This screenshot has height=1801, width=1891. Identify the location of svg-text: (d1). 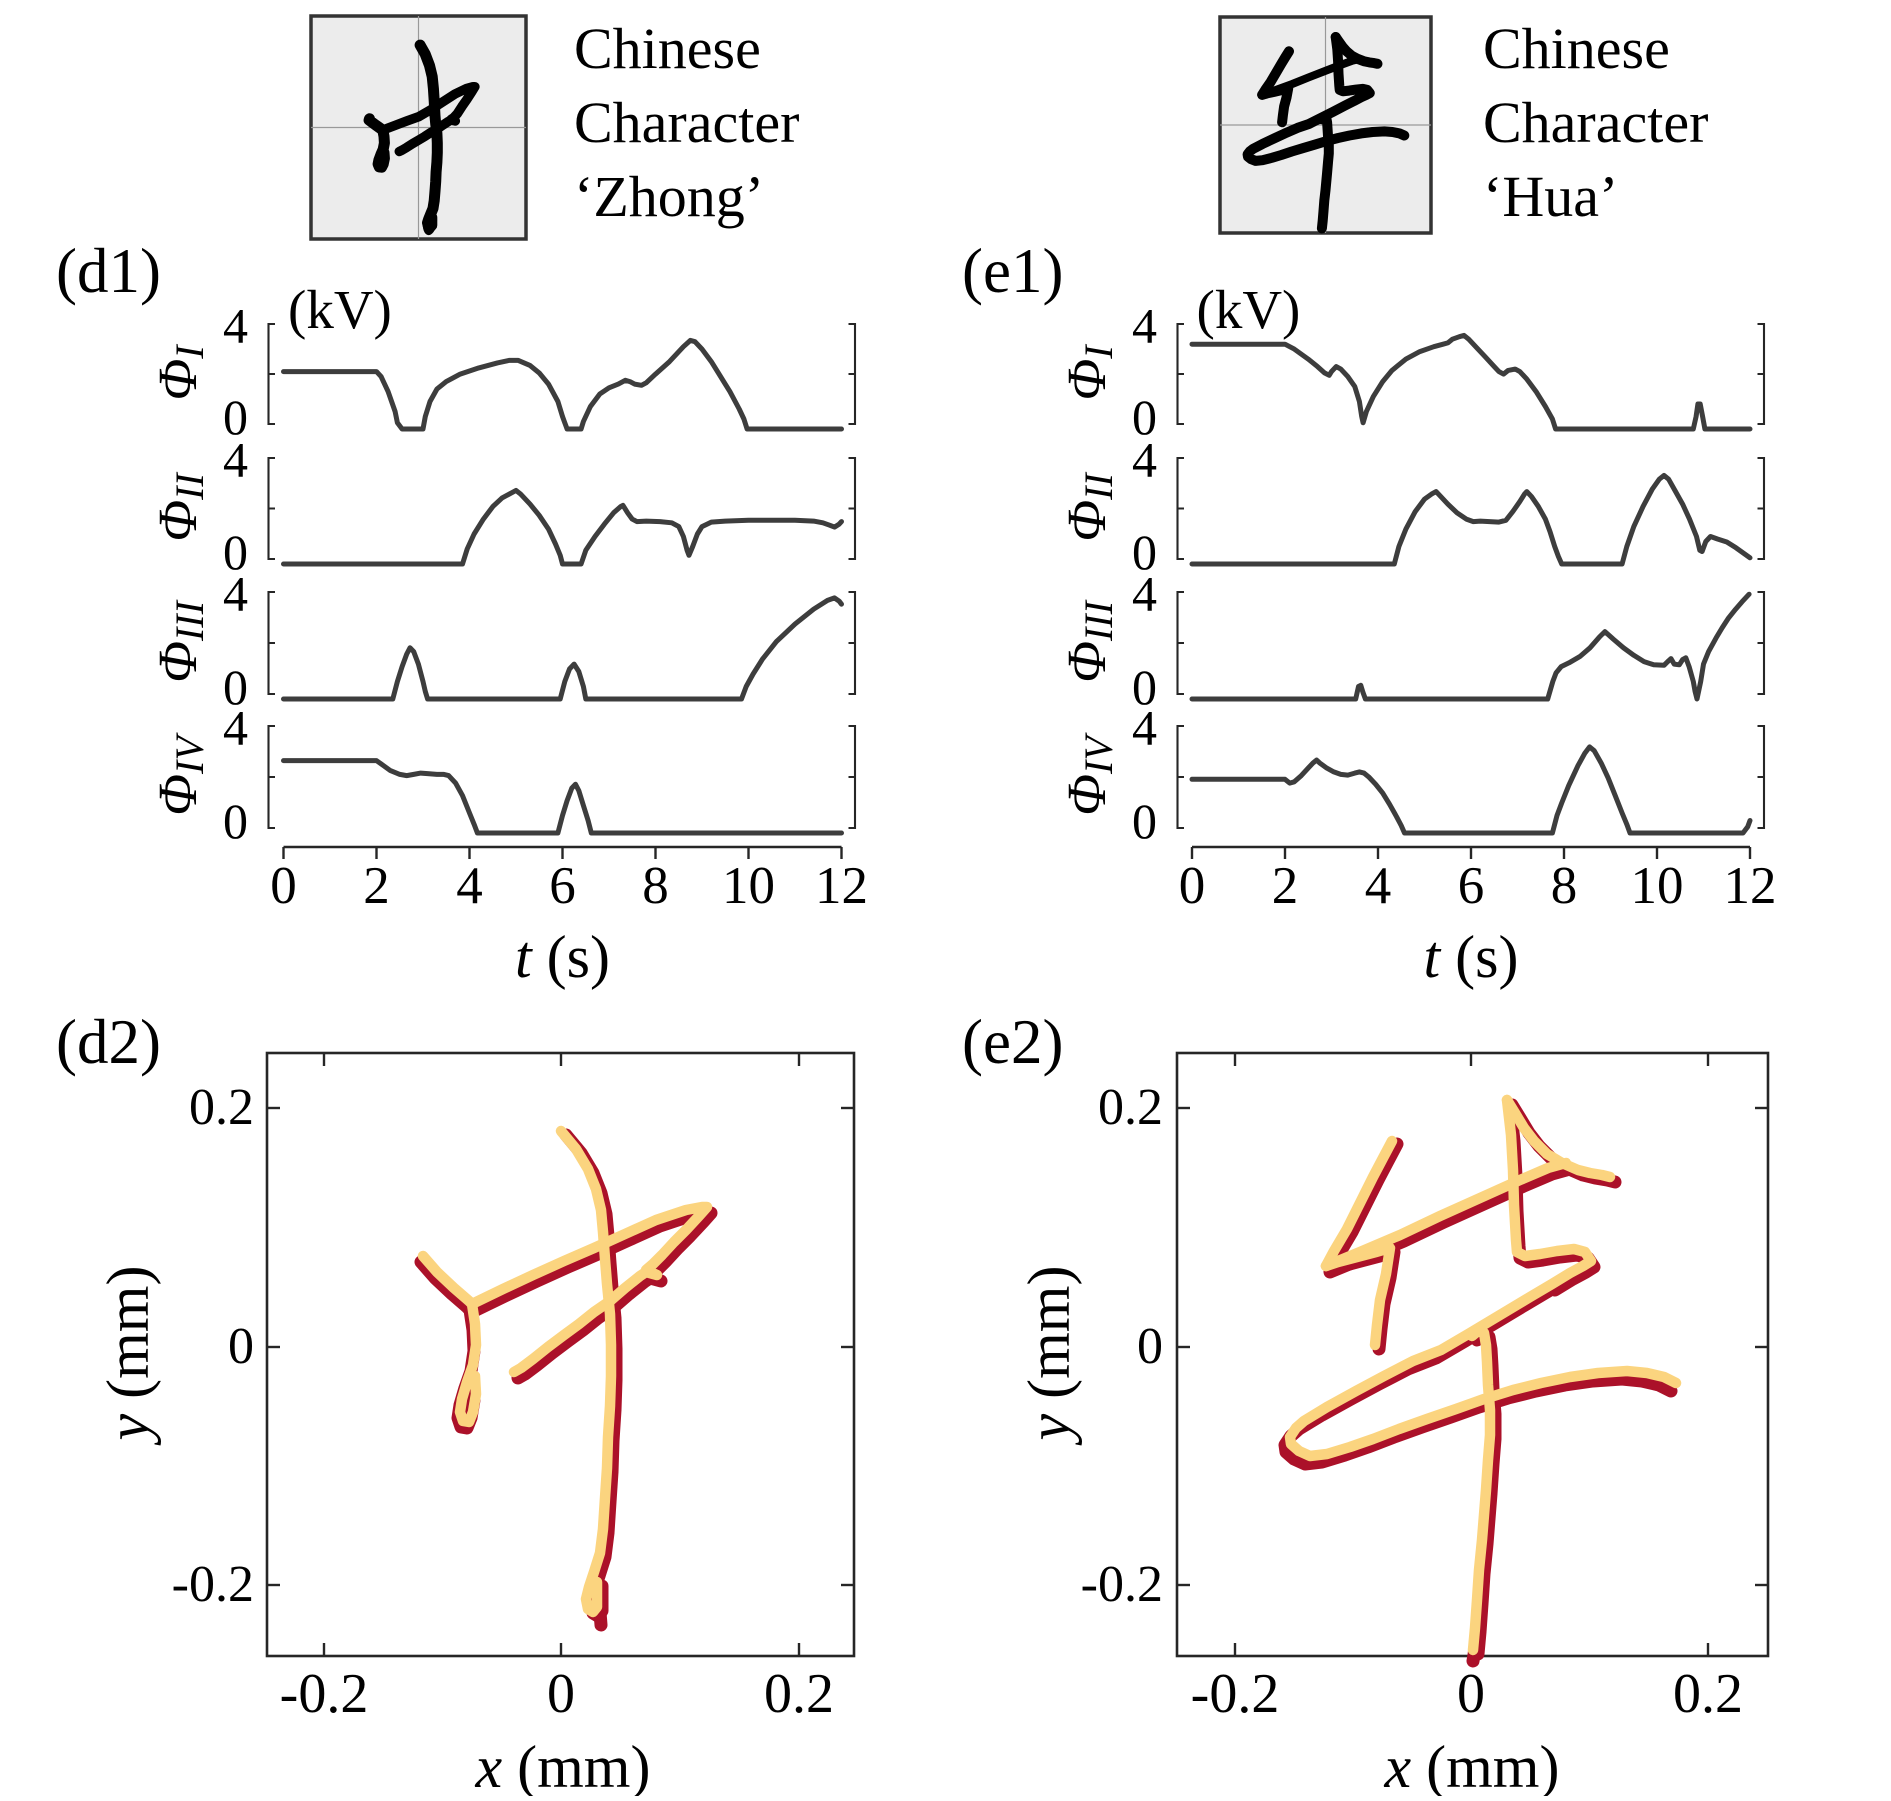
(108, 271).